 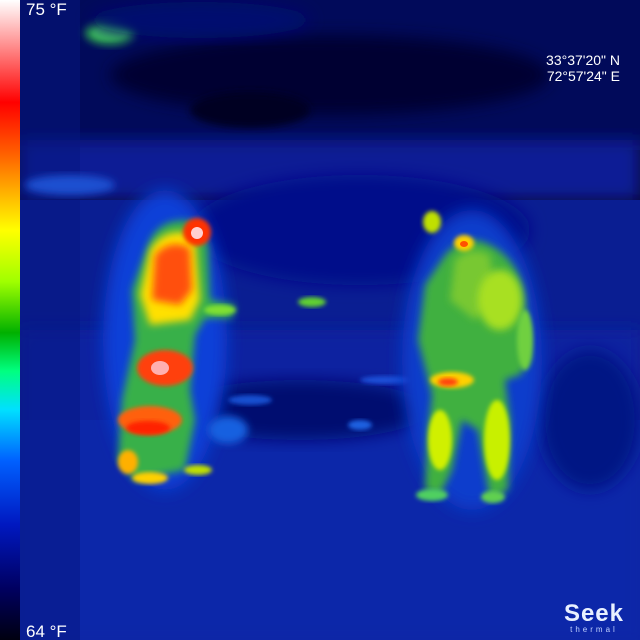 I want to click on person-right-heat-signature, so click(x=472, y=360).